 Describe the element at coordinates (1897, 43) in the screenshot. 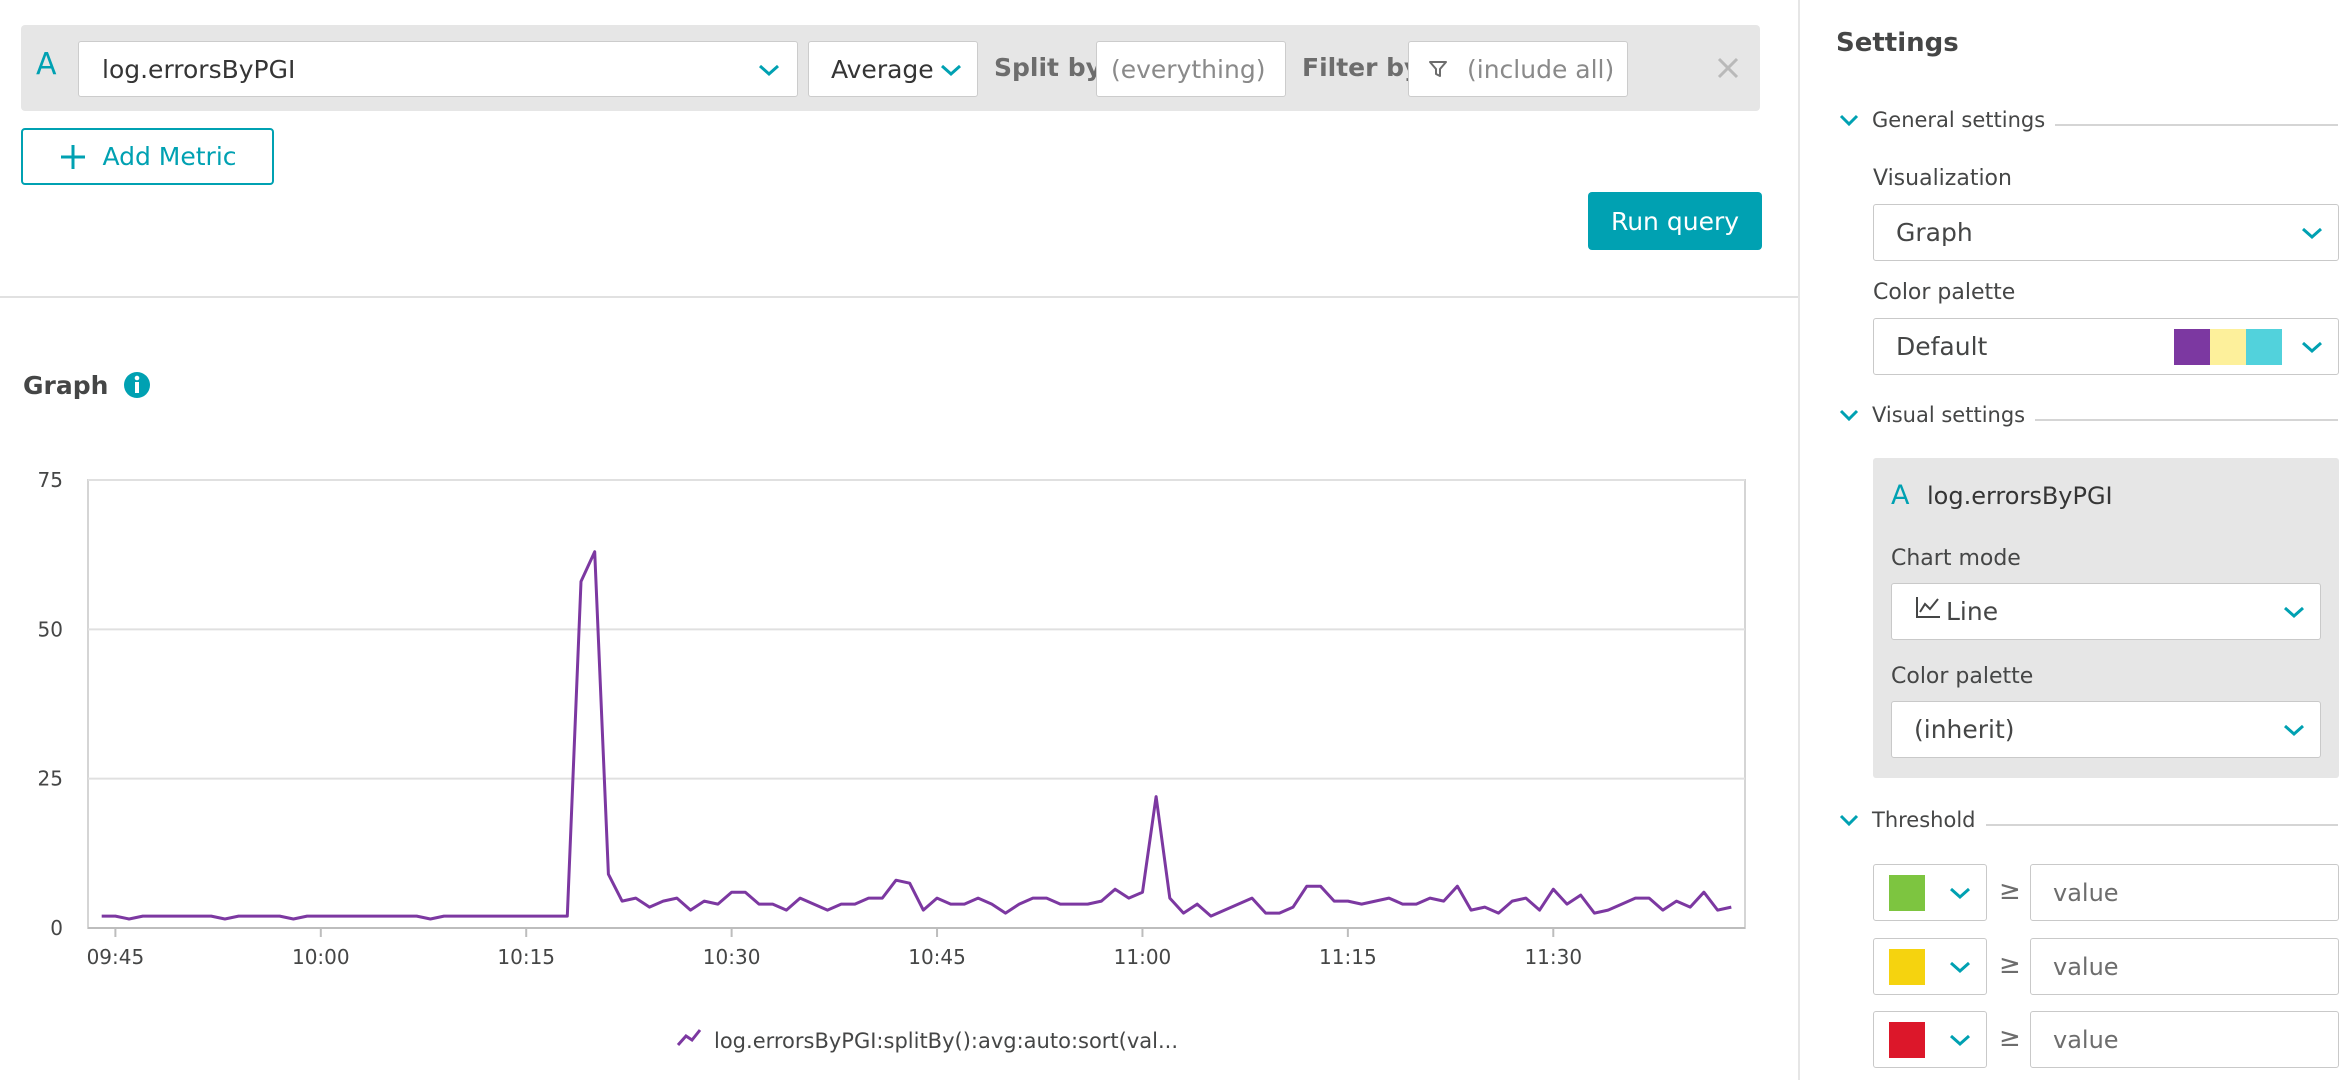

I see `settings-title: Settings` at that location.